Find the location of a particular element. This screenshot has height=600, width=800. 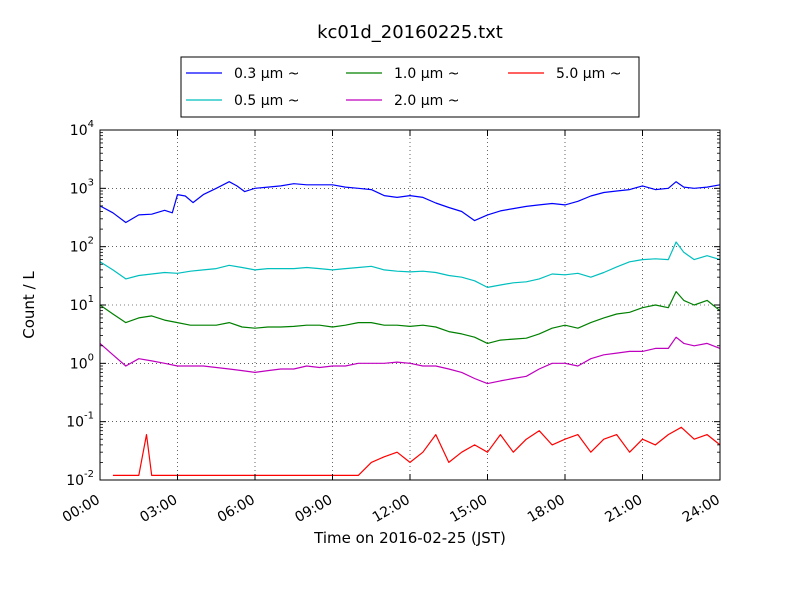

x-tick-label: 15:00 is located at coordinates (468, 509).